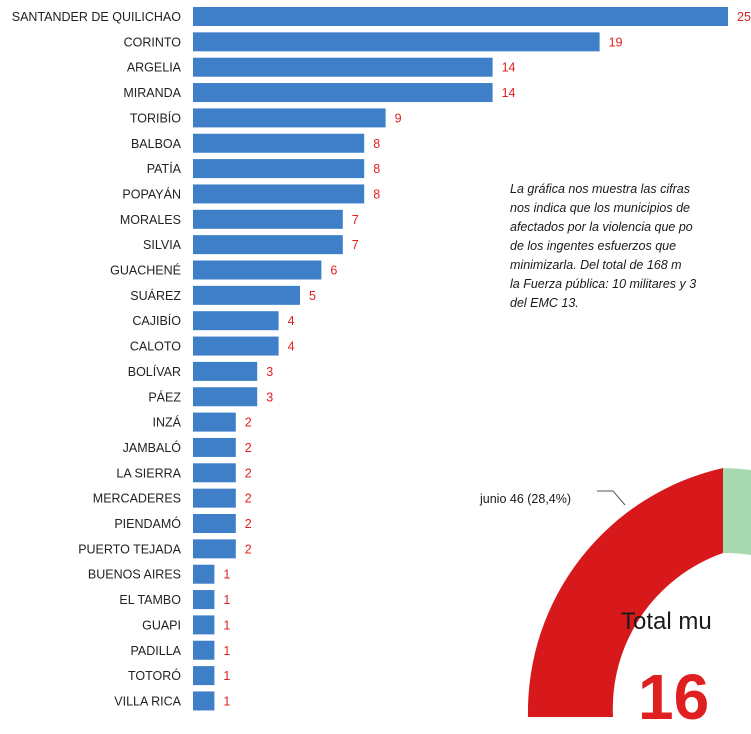 Image resolution: width=751 pixels, height=734 pixels. What do you see at coordinates (151, 193) in the screenshot?
I see `category-label: POPAYÁN` at bounding box center [151, 193].